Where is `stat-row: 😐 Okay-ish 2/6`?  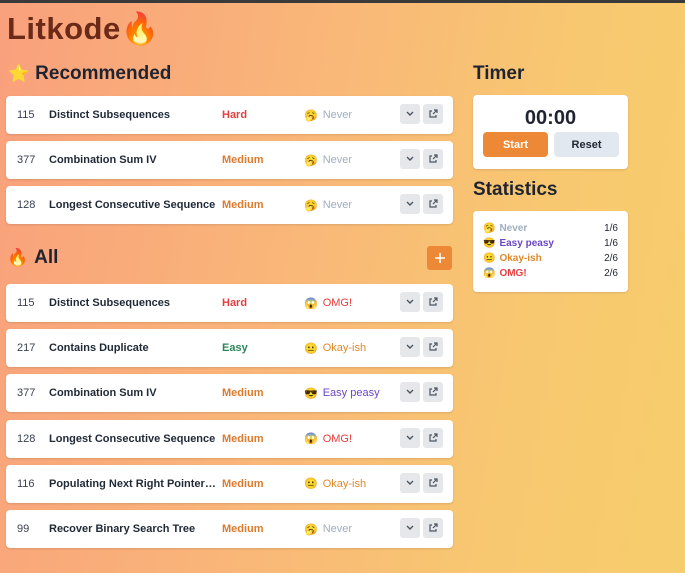
stat-row: 😐 Okay-ish 2/6 is located at coordinates (550, 258).